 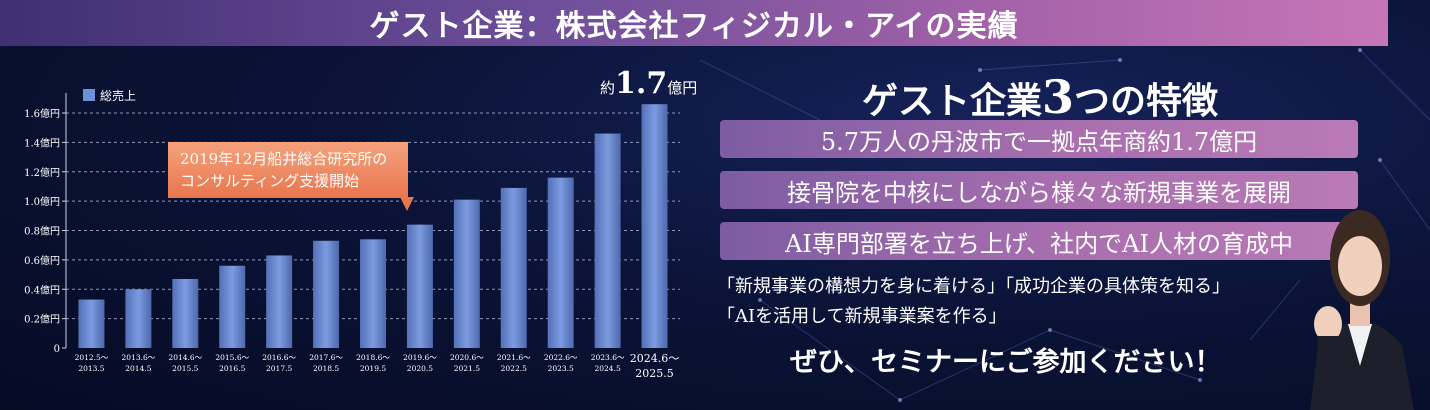 What do you see at coordinates (561, 368) in the screenshot?
I see `x-tick-label: 2023.5` at bounding box center [561, 368].